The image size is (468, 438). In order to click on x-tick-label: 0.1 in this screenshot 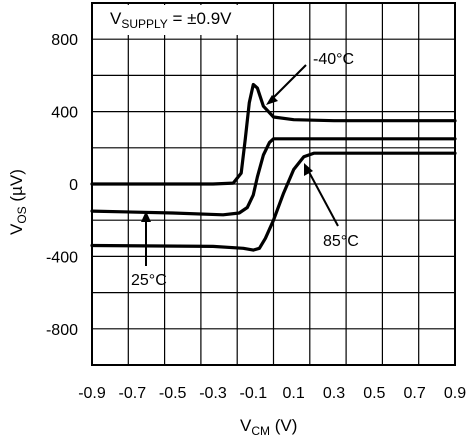, I will do `click(294, 393)`.